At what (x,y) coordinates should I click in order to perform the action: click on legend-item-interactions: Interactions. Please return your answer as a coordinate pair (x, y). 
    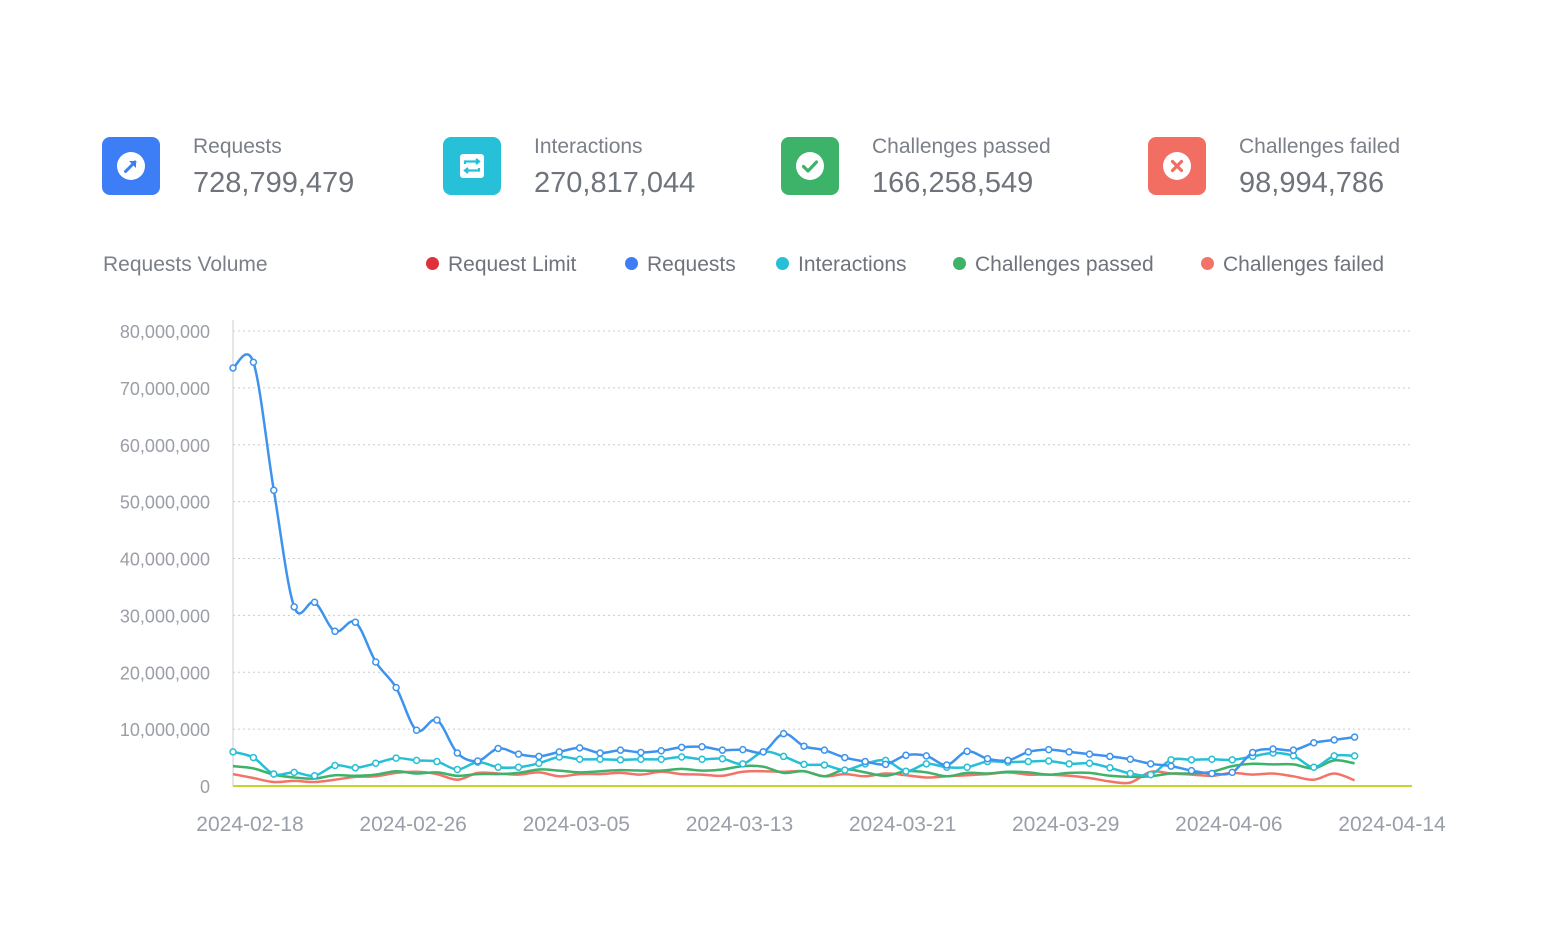
    Looking at the image, I should click on (841, 265).